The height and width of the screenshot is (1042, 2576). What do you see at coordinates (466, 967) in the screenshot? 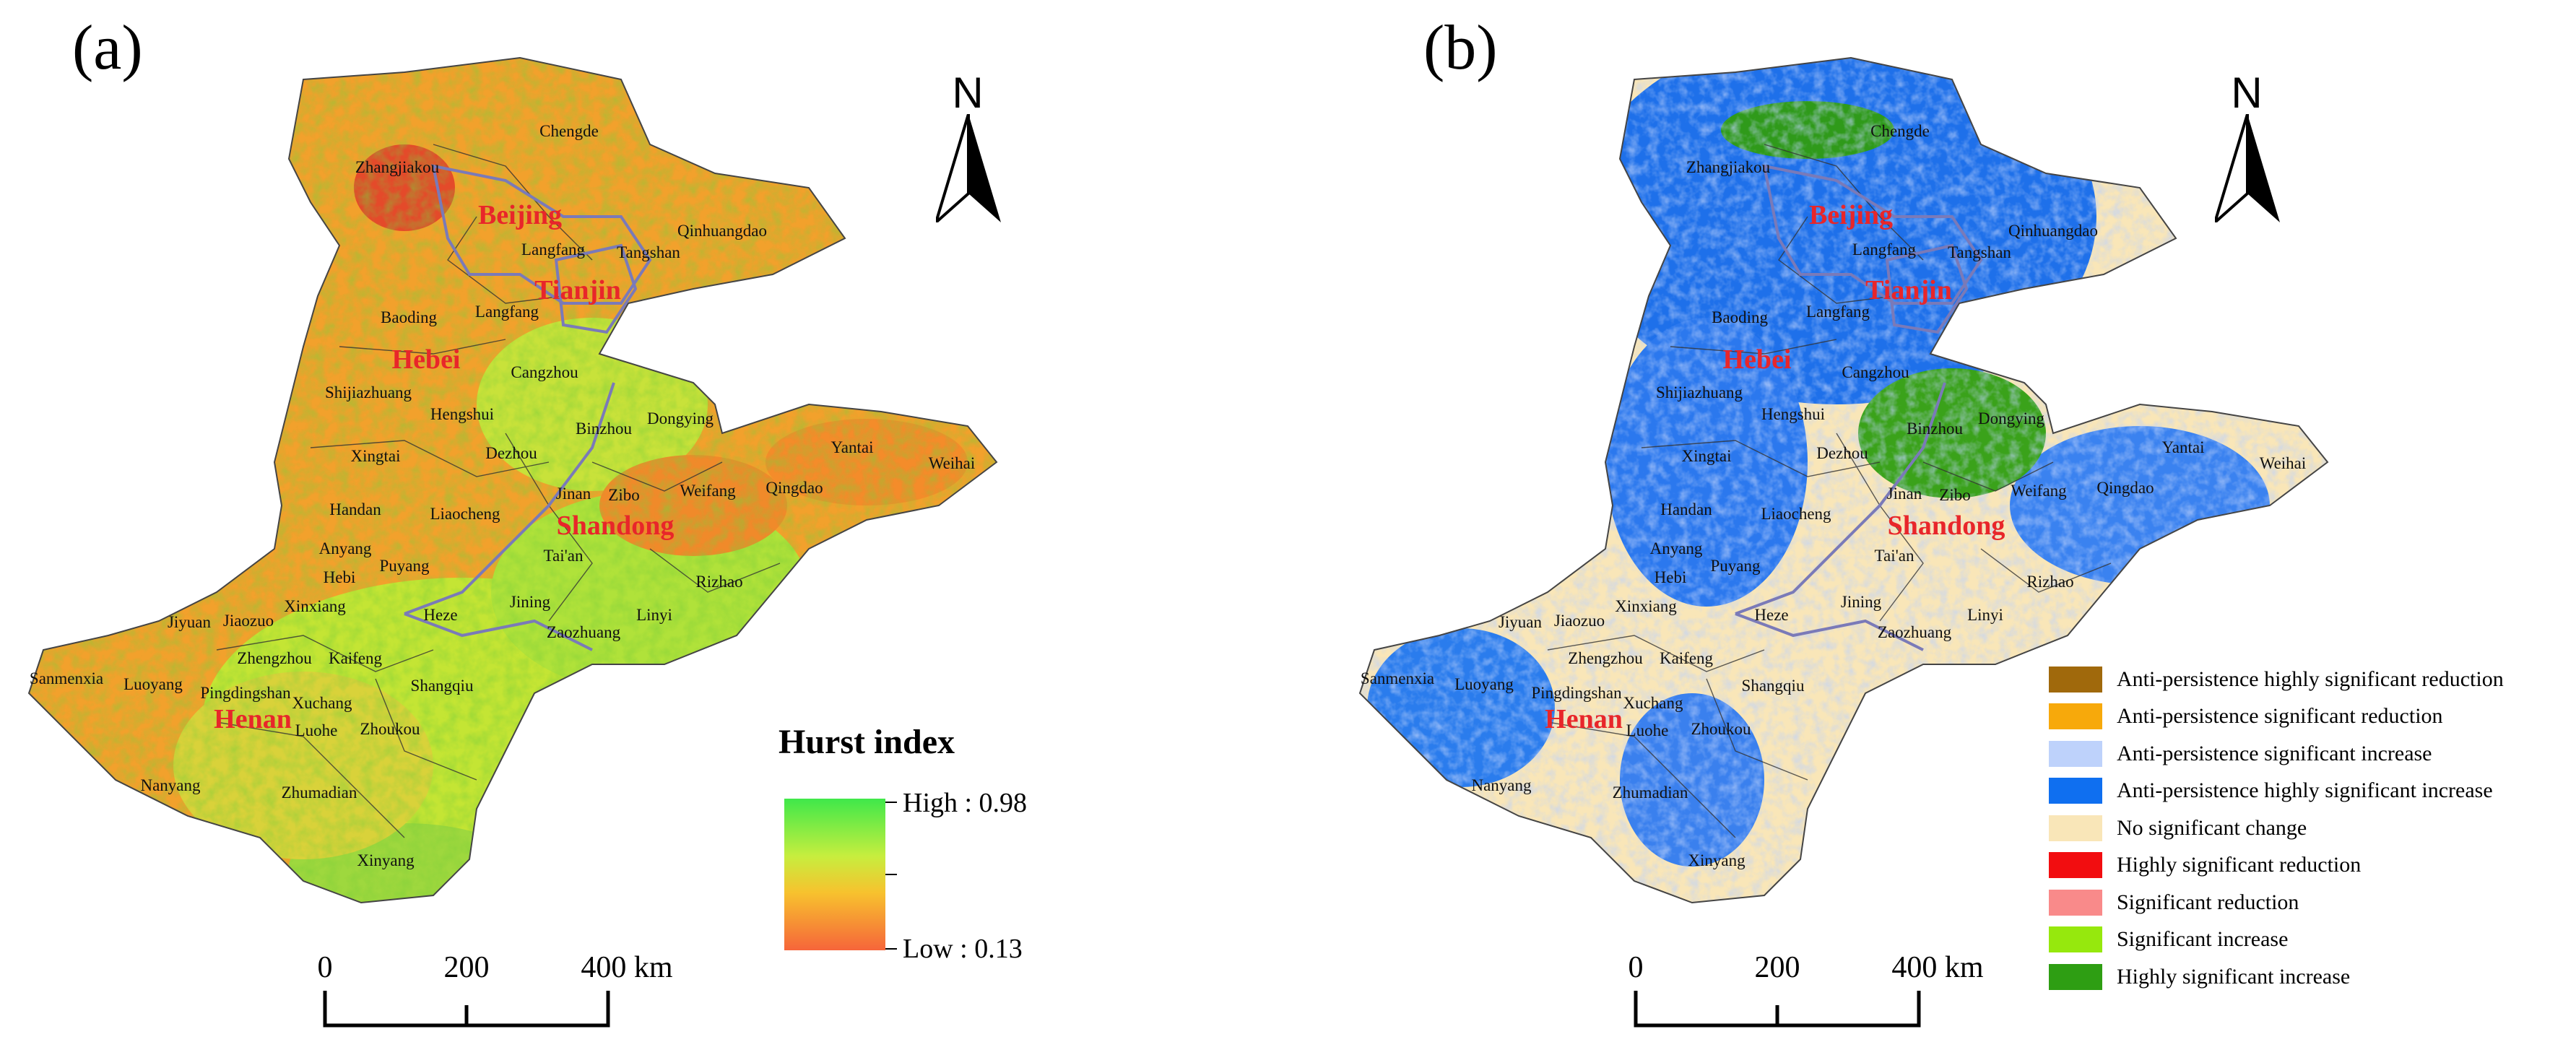
I see `scale-tick-200-a: 200` at bounding box center [466, 967].